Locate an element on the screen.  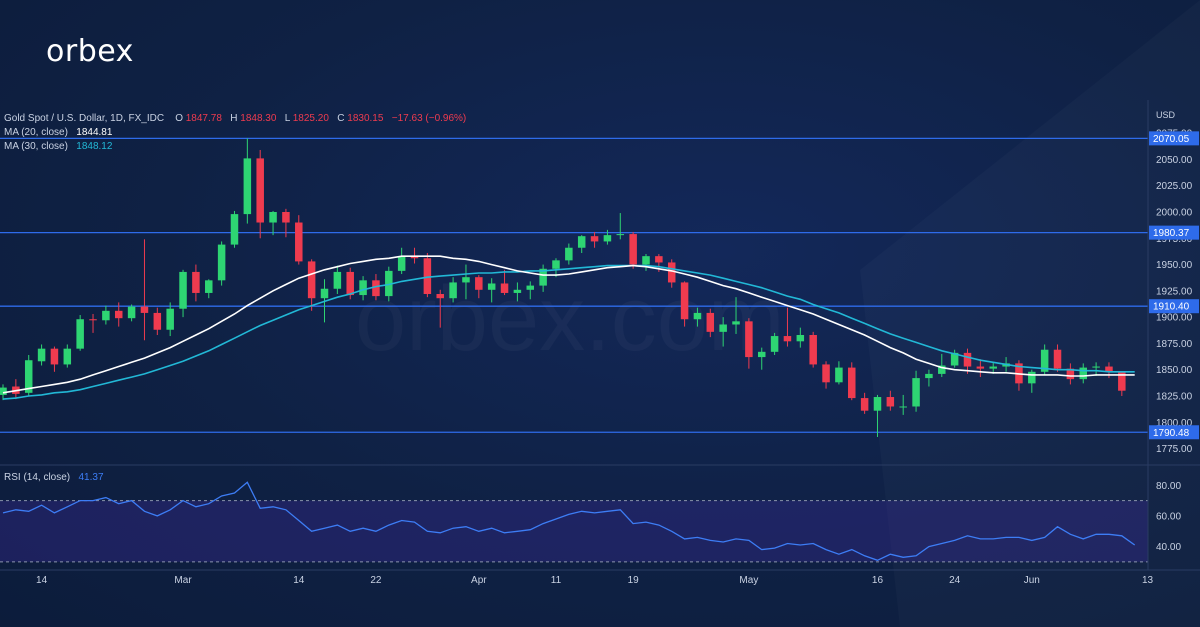
time-tick-label: 16 is located at coordinates (878, 580).